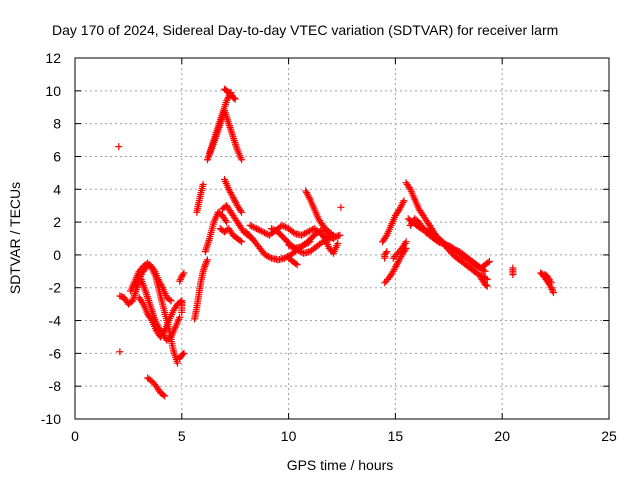  Describe the element at coordinates (182, 436) in the screenshot. I see `x-tick-label: 5` at that location.